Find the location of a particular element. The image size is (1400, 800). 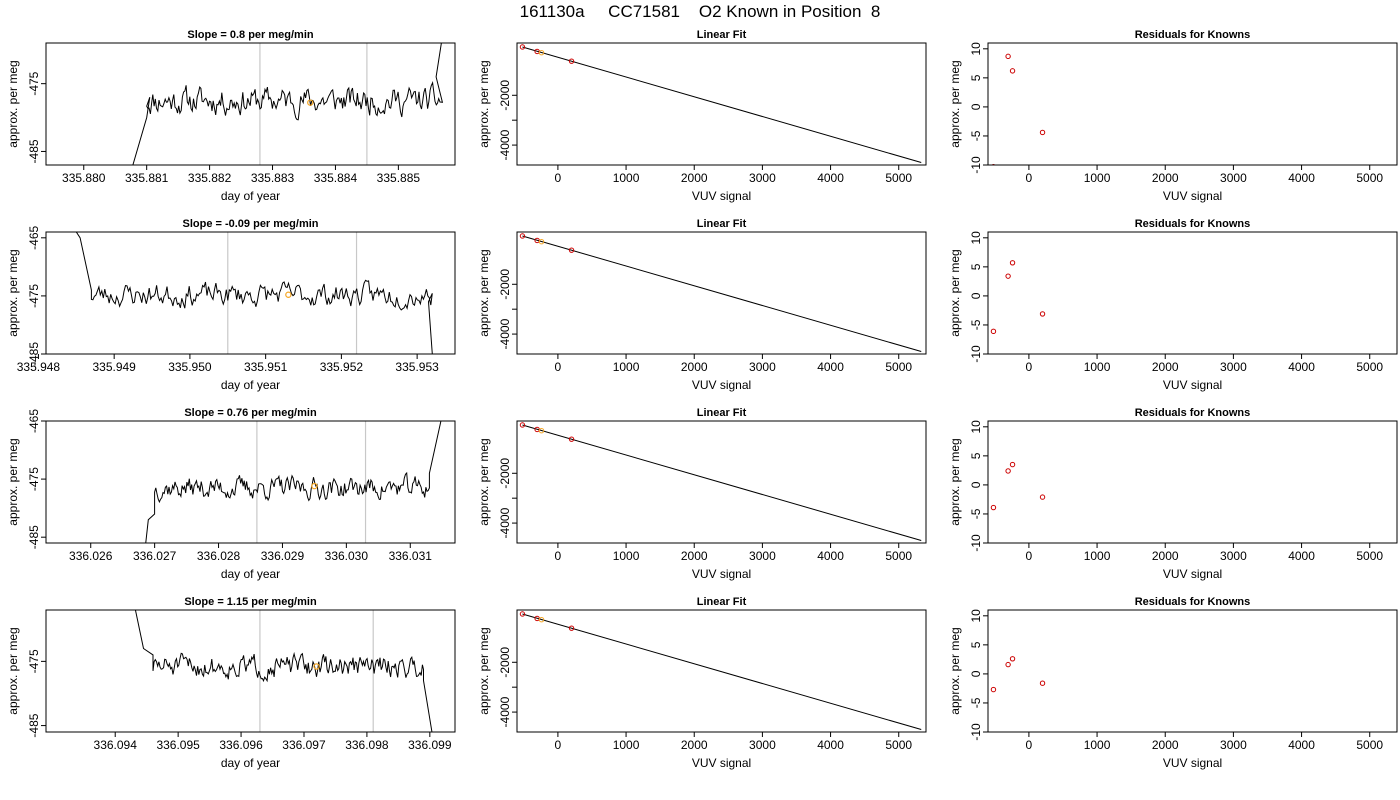

x-tick-label: 336.095 is located at coordinates (178, 745).